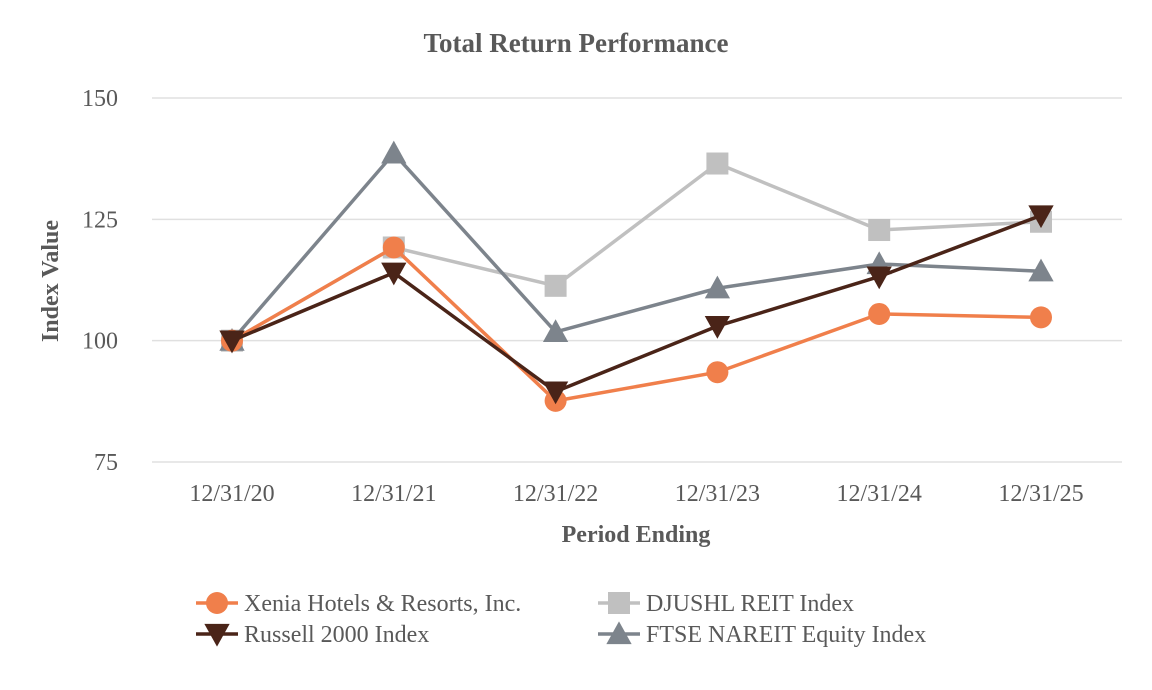 Image resolution: width=1152 pixels, height=690 pixels. What do you see at coordinates (1040, 494) in the screenshot?
I see `x-tick-label: 12/31/25` at bounding box center [1040, 494].